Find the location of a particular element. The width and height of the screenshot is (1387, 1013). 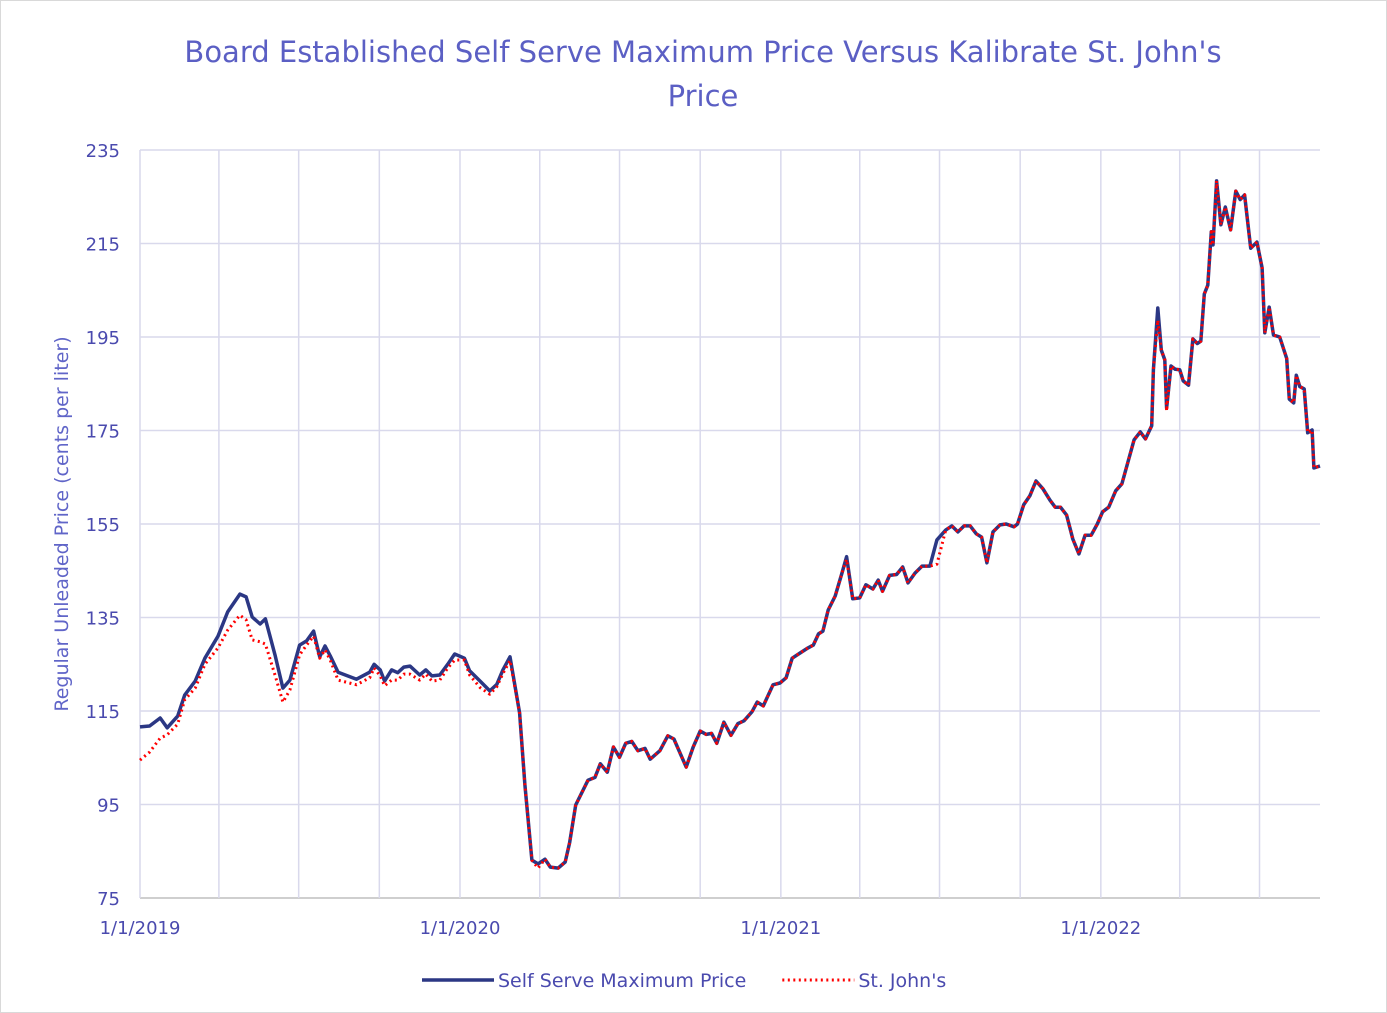

x-tick-label: 1/1/2022 is located at coordinates (1100, 928).